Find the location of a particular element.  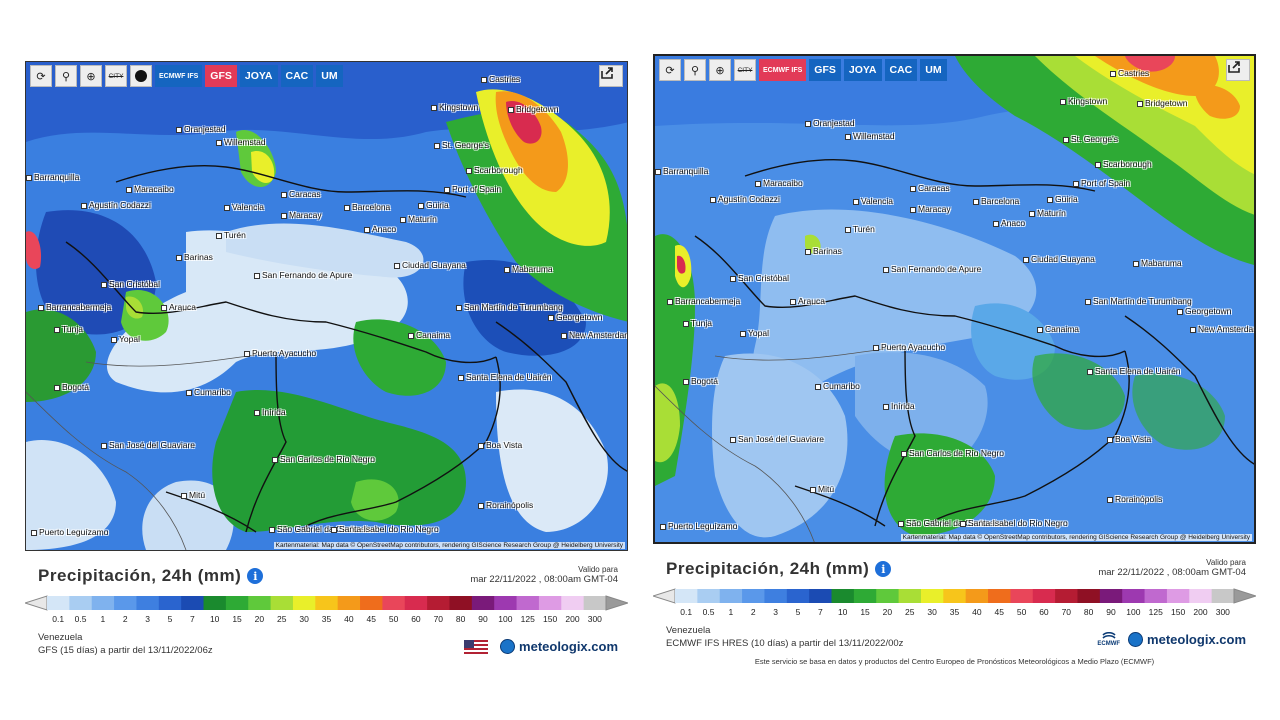

city-name: St. George's is located at coordinates (1094, 139).